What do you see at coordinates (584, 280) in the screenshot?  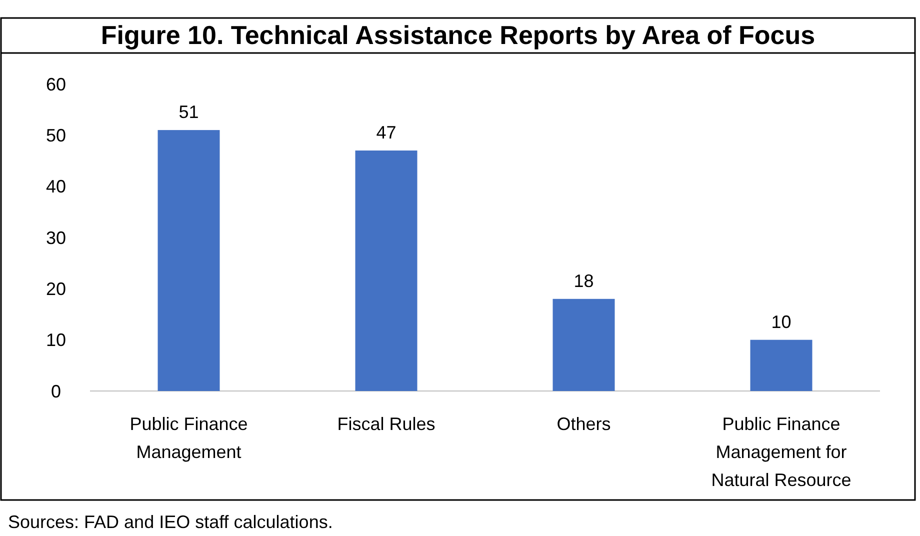 I see `data-label: 18` at bounding box center [584, 280].